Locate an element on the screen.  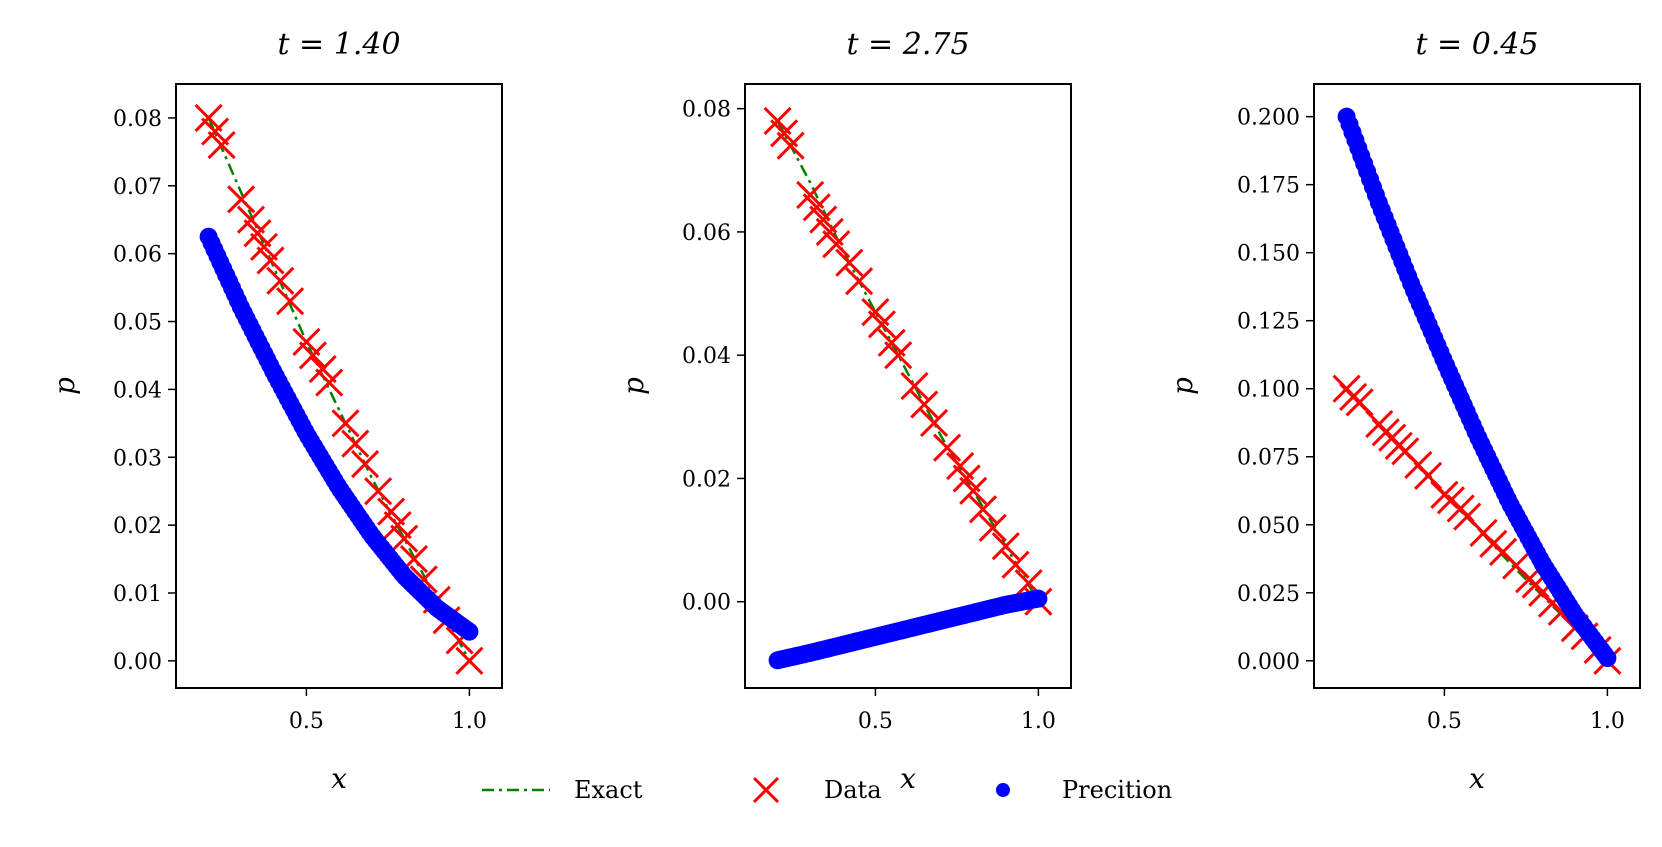
y-tick-label: 0.000 is located at coordinates (1268, 662).